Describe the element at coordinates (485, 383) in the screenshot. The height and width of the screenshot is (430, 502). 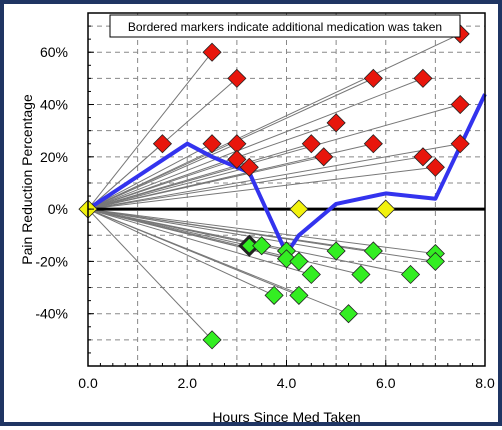
I see `x-tick-label: 8.0` at that location.